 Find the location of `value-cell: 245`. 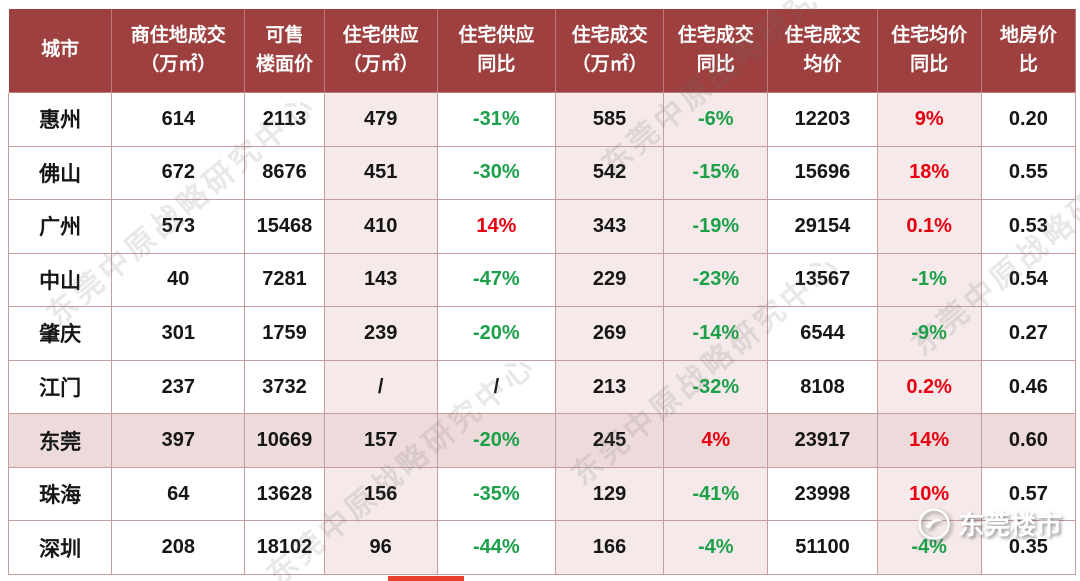

value-cell: 245 is located at coordinates (609, 440).